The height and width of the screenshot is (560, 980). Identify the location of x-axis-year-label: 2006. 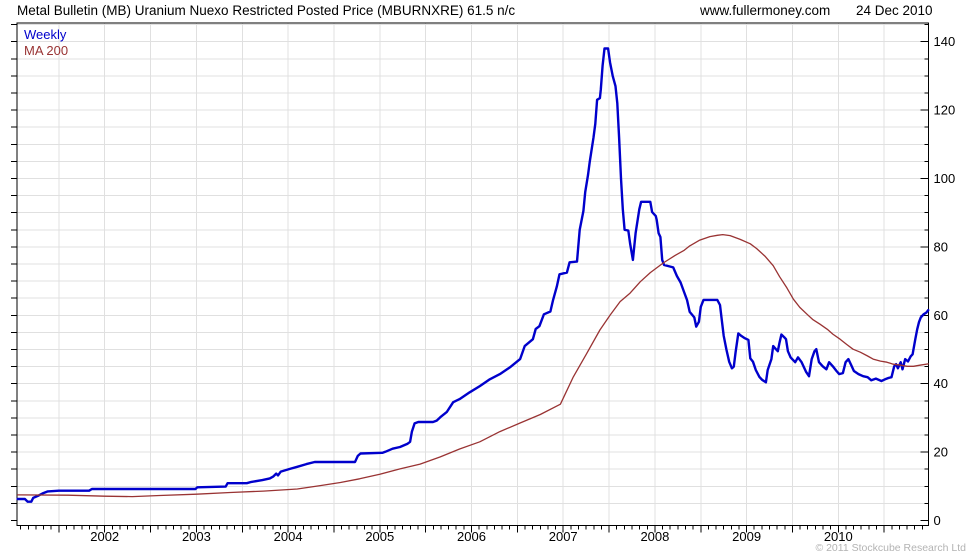
(471, 536).